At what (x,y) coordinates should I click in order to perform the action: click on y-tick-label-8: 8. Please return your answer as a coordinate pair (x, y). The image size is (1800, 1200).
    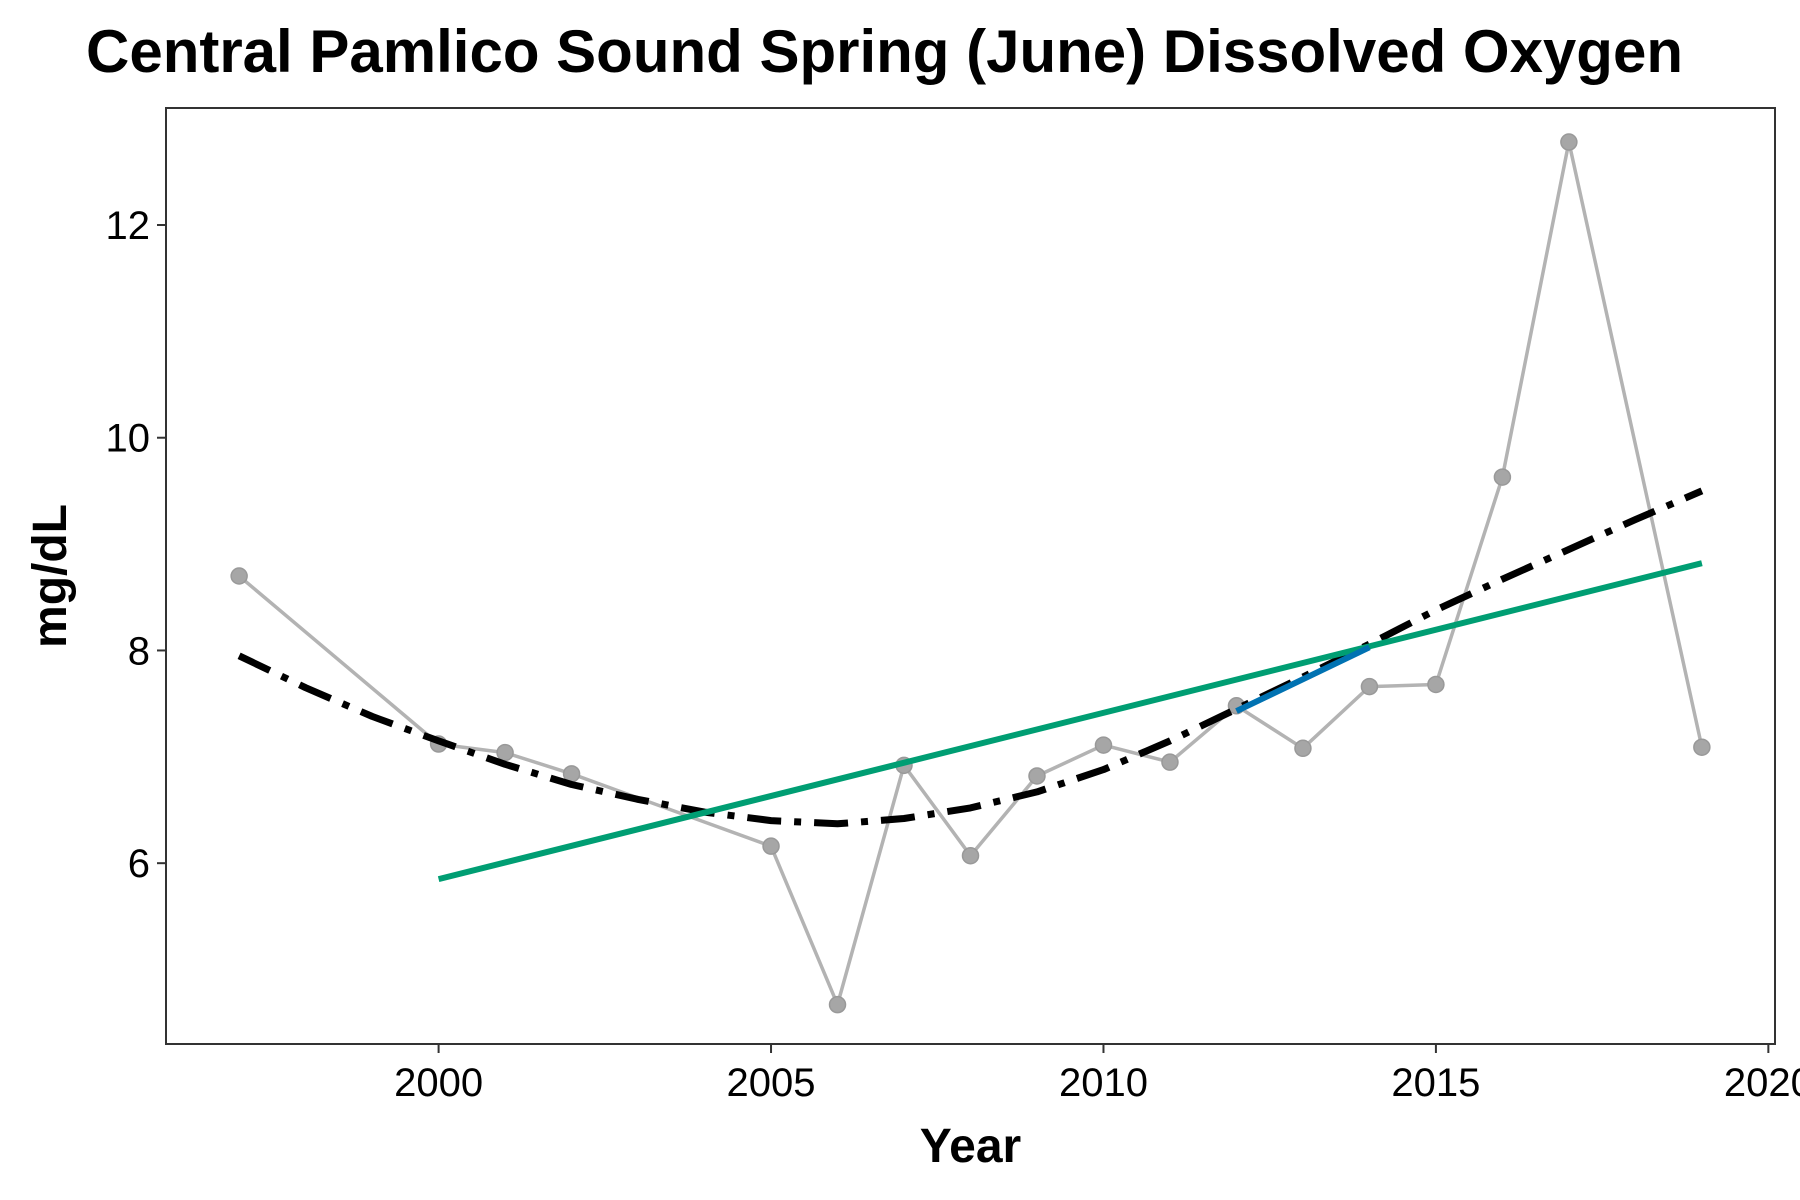
    Looking at the image, I should click on (139, 651).